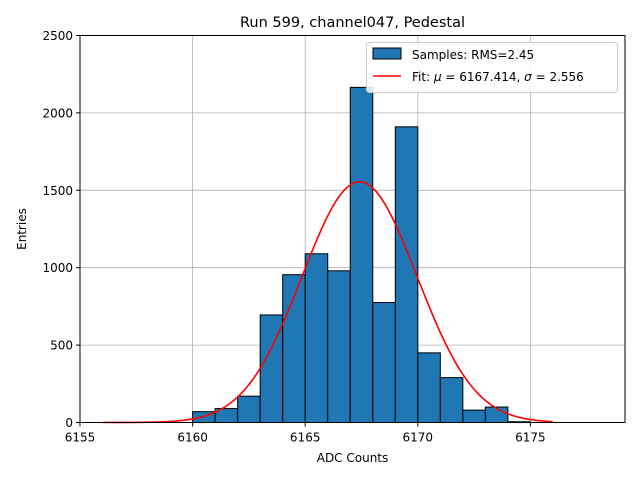  Describe the element at coordinates (498, 77) in the screenshot. I see `legend-label-fit: Fit: μ = 6167.414, σ = 2.556` at that location.